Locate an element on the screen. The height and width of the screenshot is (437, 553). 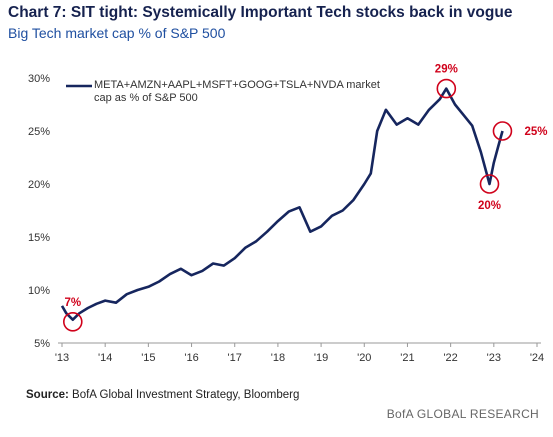
x-tick-label: '21 is located at coordinates (407, 358).